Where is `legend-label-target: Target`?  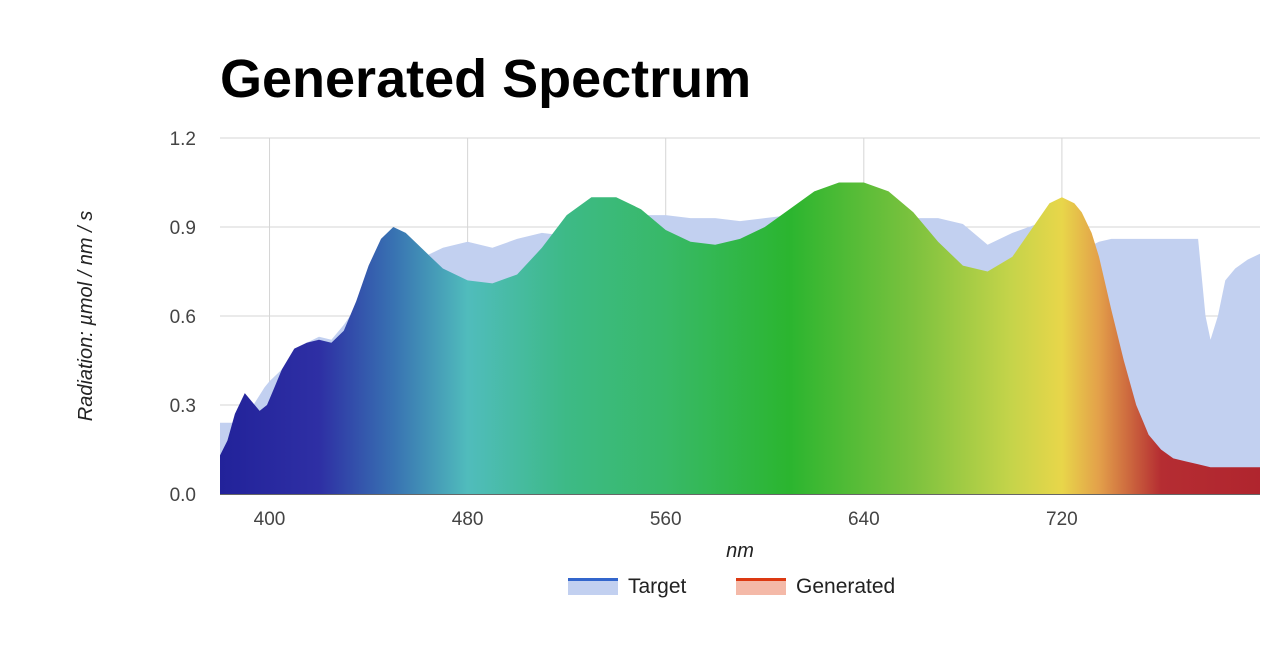
legend-label-target: Target is located at coordinates (657, 586).